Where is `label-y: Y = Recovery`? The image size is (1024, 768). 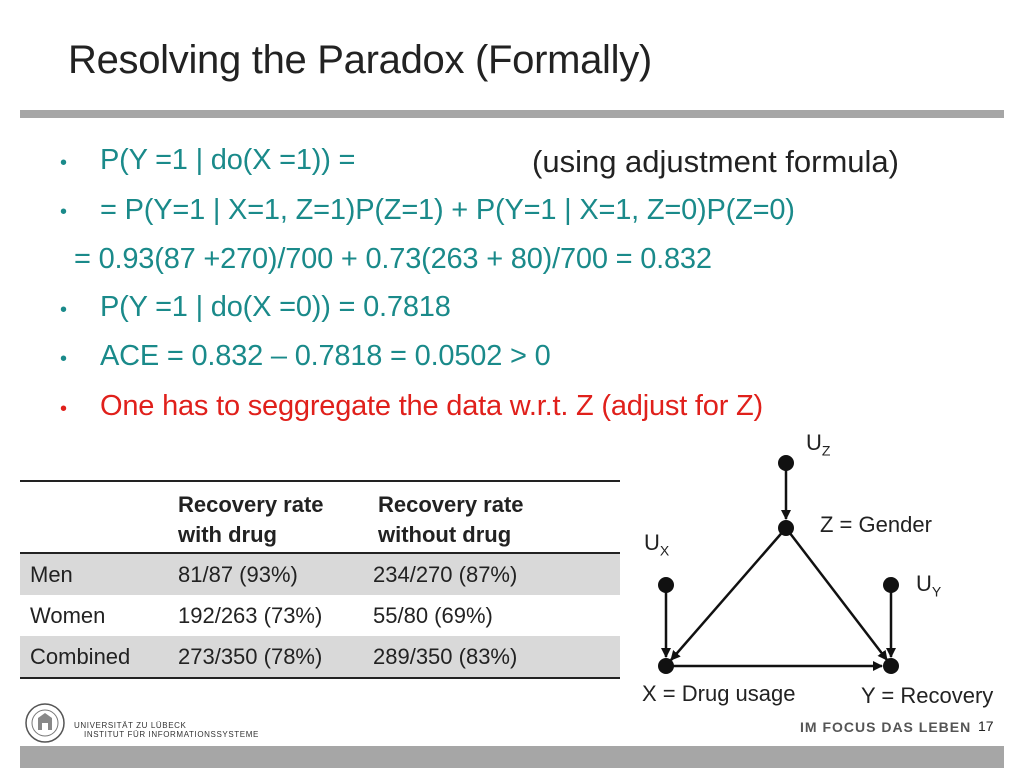
label-y: Y = Recovery is located at coordinates (927, 695).